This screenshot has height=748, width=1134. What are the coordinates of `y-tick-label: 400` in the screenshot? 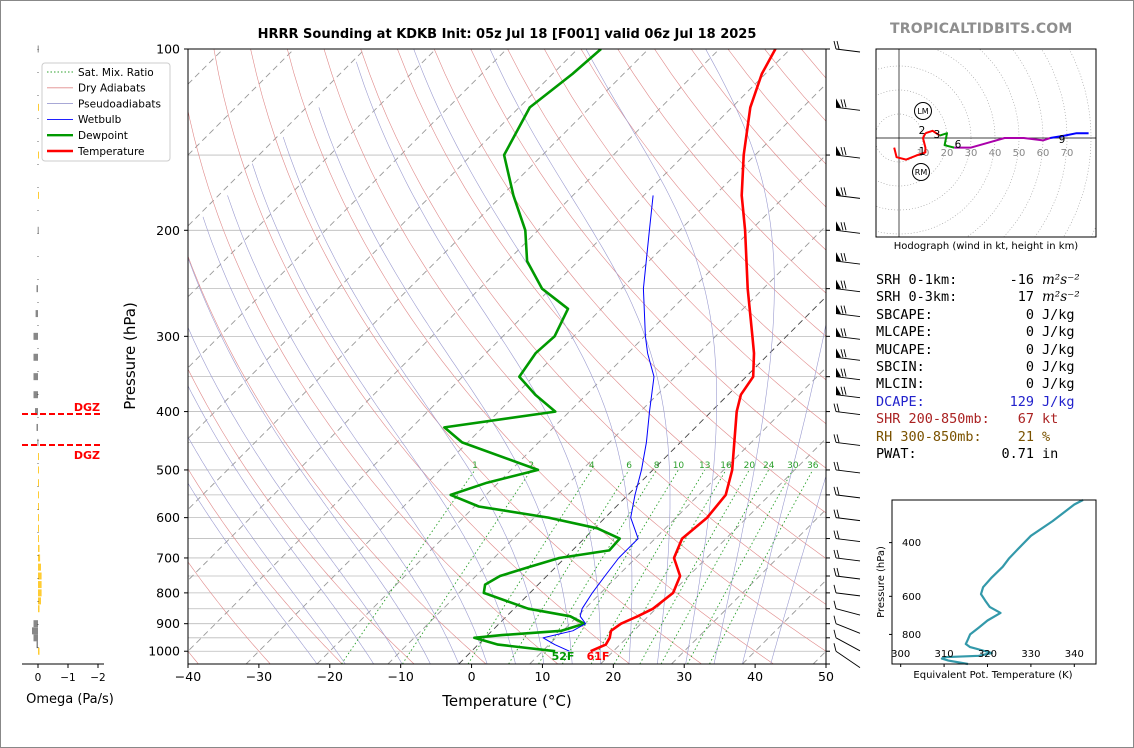 It's located at (168, 411).